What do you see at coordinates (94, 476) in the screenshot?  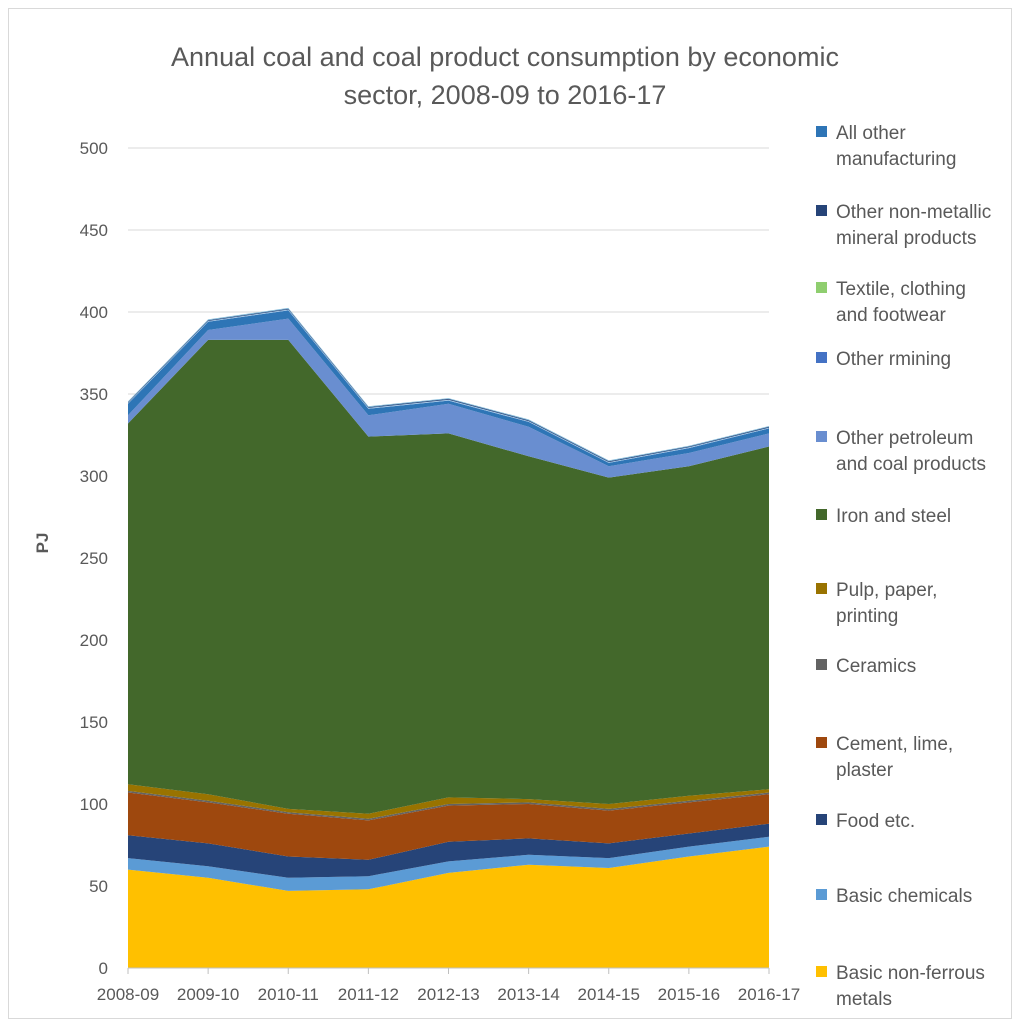 I see `y-tick-label: 300` at bounding box center [94, 476].